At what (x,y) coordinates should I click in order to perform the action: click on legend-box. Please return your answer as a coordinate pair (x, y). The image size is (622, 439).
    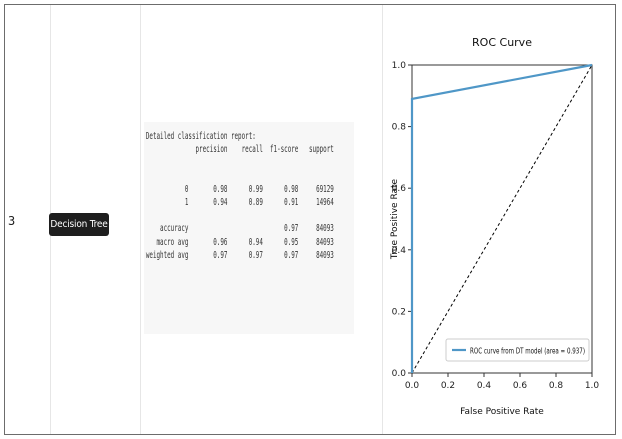
    Looking at the image, I should click on (517, 350).